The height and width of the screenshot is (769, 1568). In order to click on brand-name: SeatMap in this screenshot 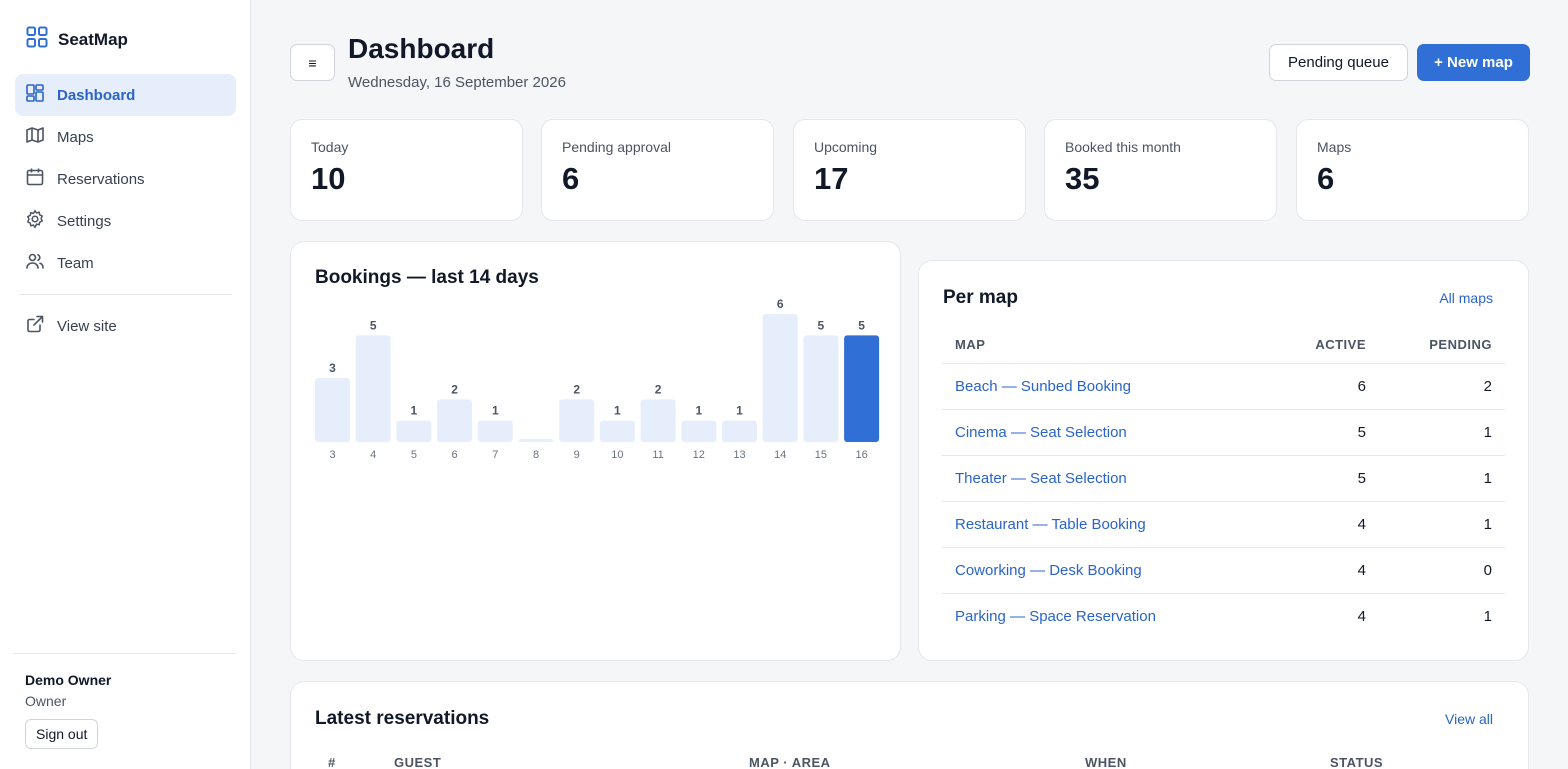, I will do `click(93, 39)`.